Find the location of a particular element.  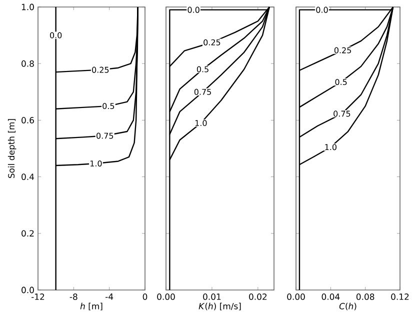

x-axis-title: K(h) [m/s] is located at coordinates (219, 306).